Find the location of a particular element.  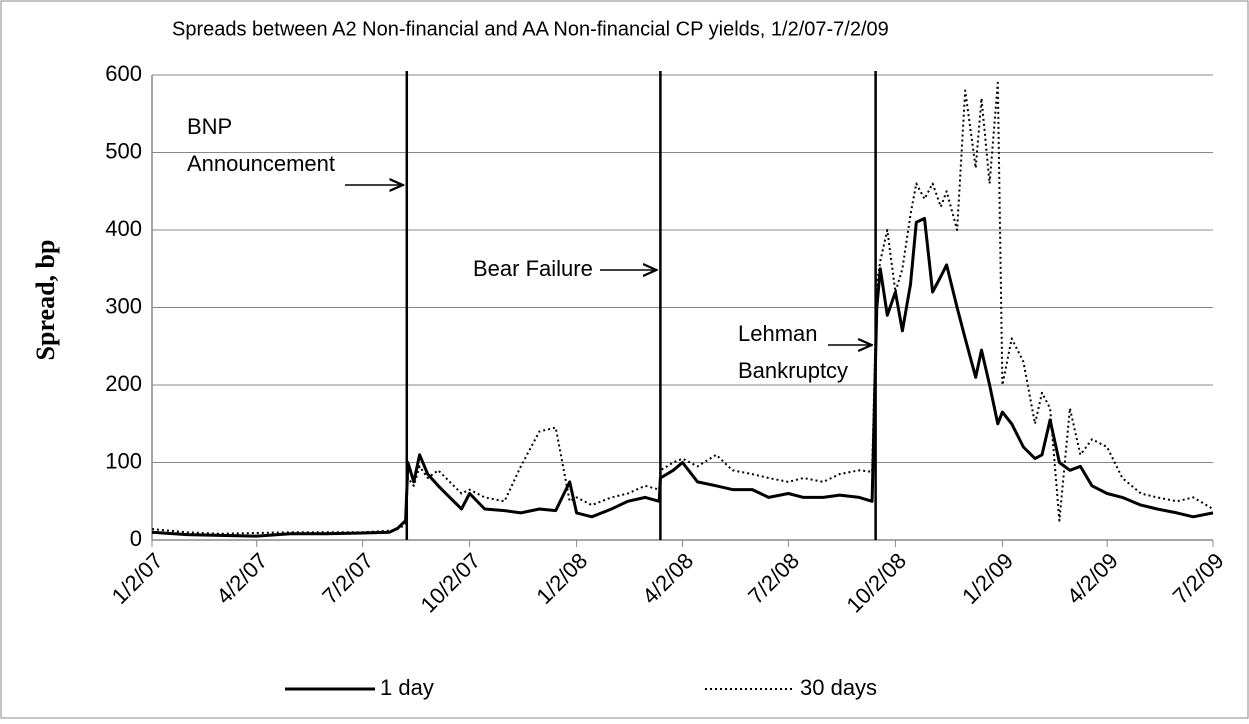

y-tick-label: 500 is located at coordinates (123, 150).